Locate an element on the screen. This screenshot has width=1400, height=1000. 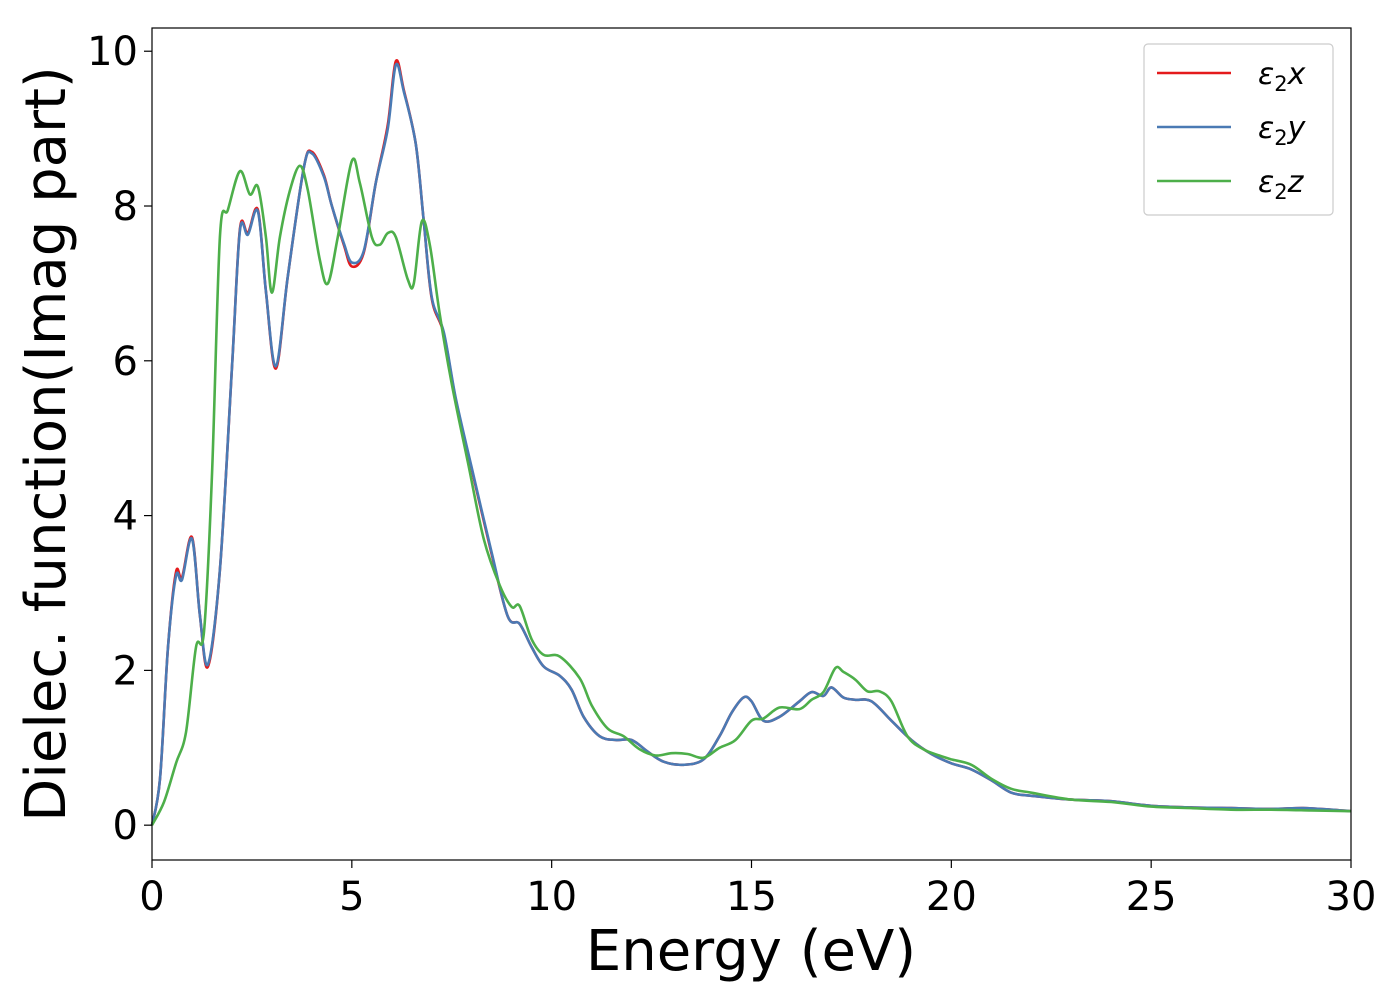
x-tick-label: 5 is located at coordinates (351, 897).